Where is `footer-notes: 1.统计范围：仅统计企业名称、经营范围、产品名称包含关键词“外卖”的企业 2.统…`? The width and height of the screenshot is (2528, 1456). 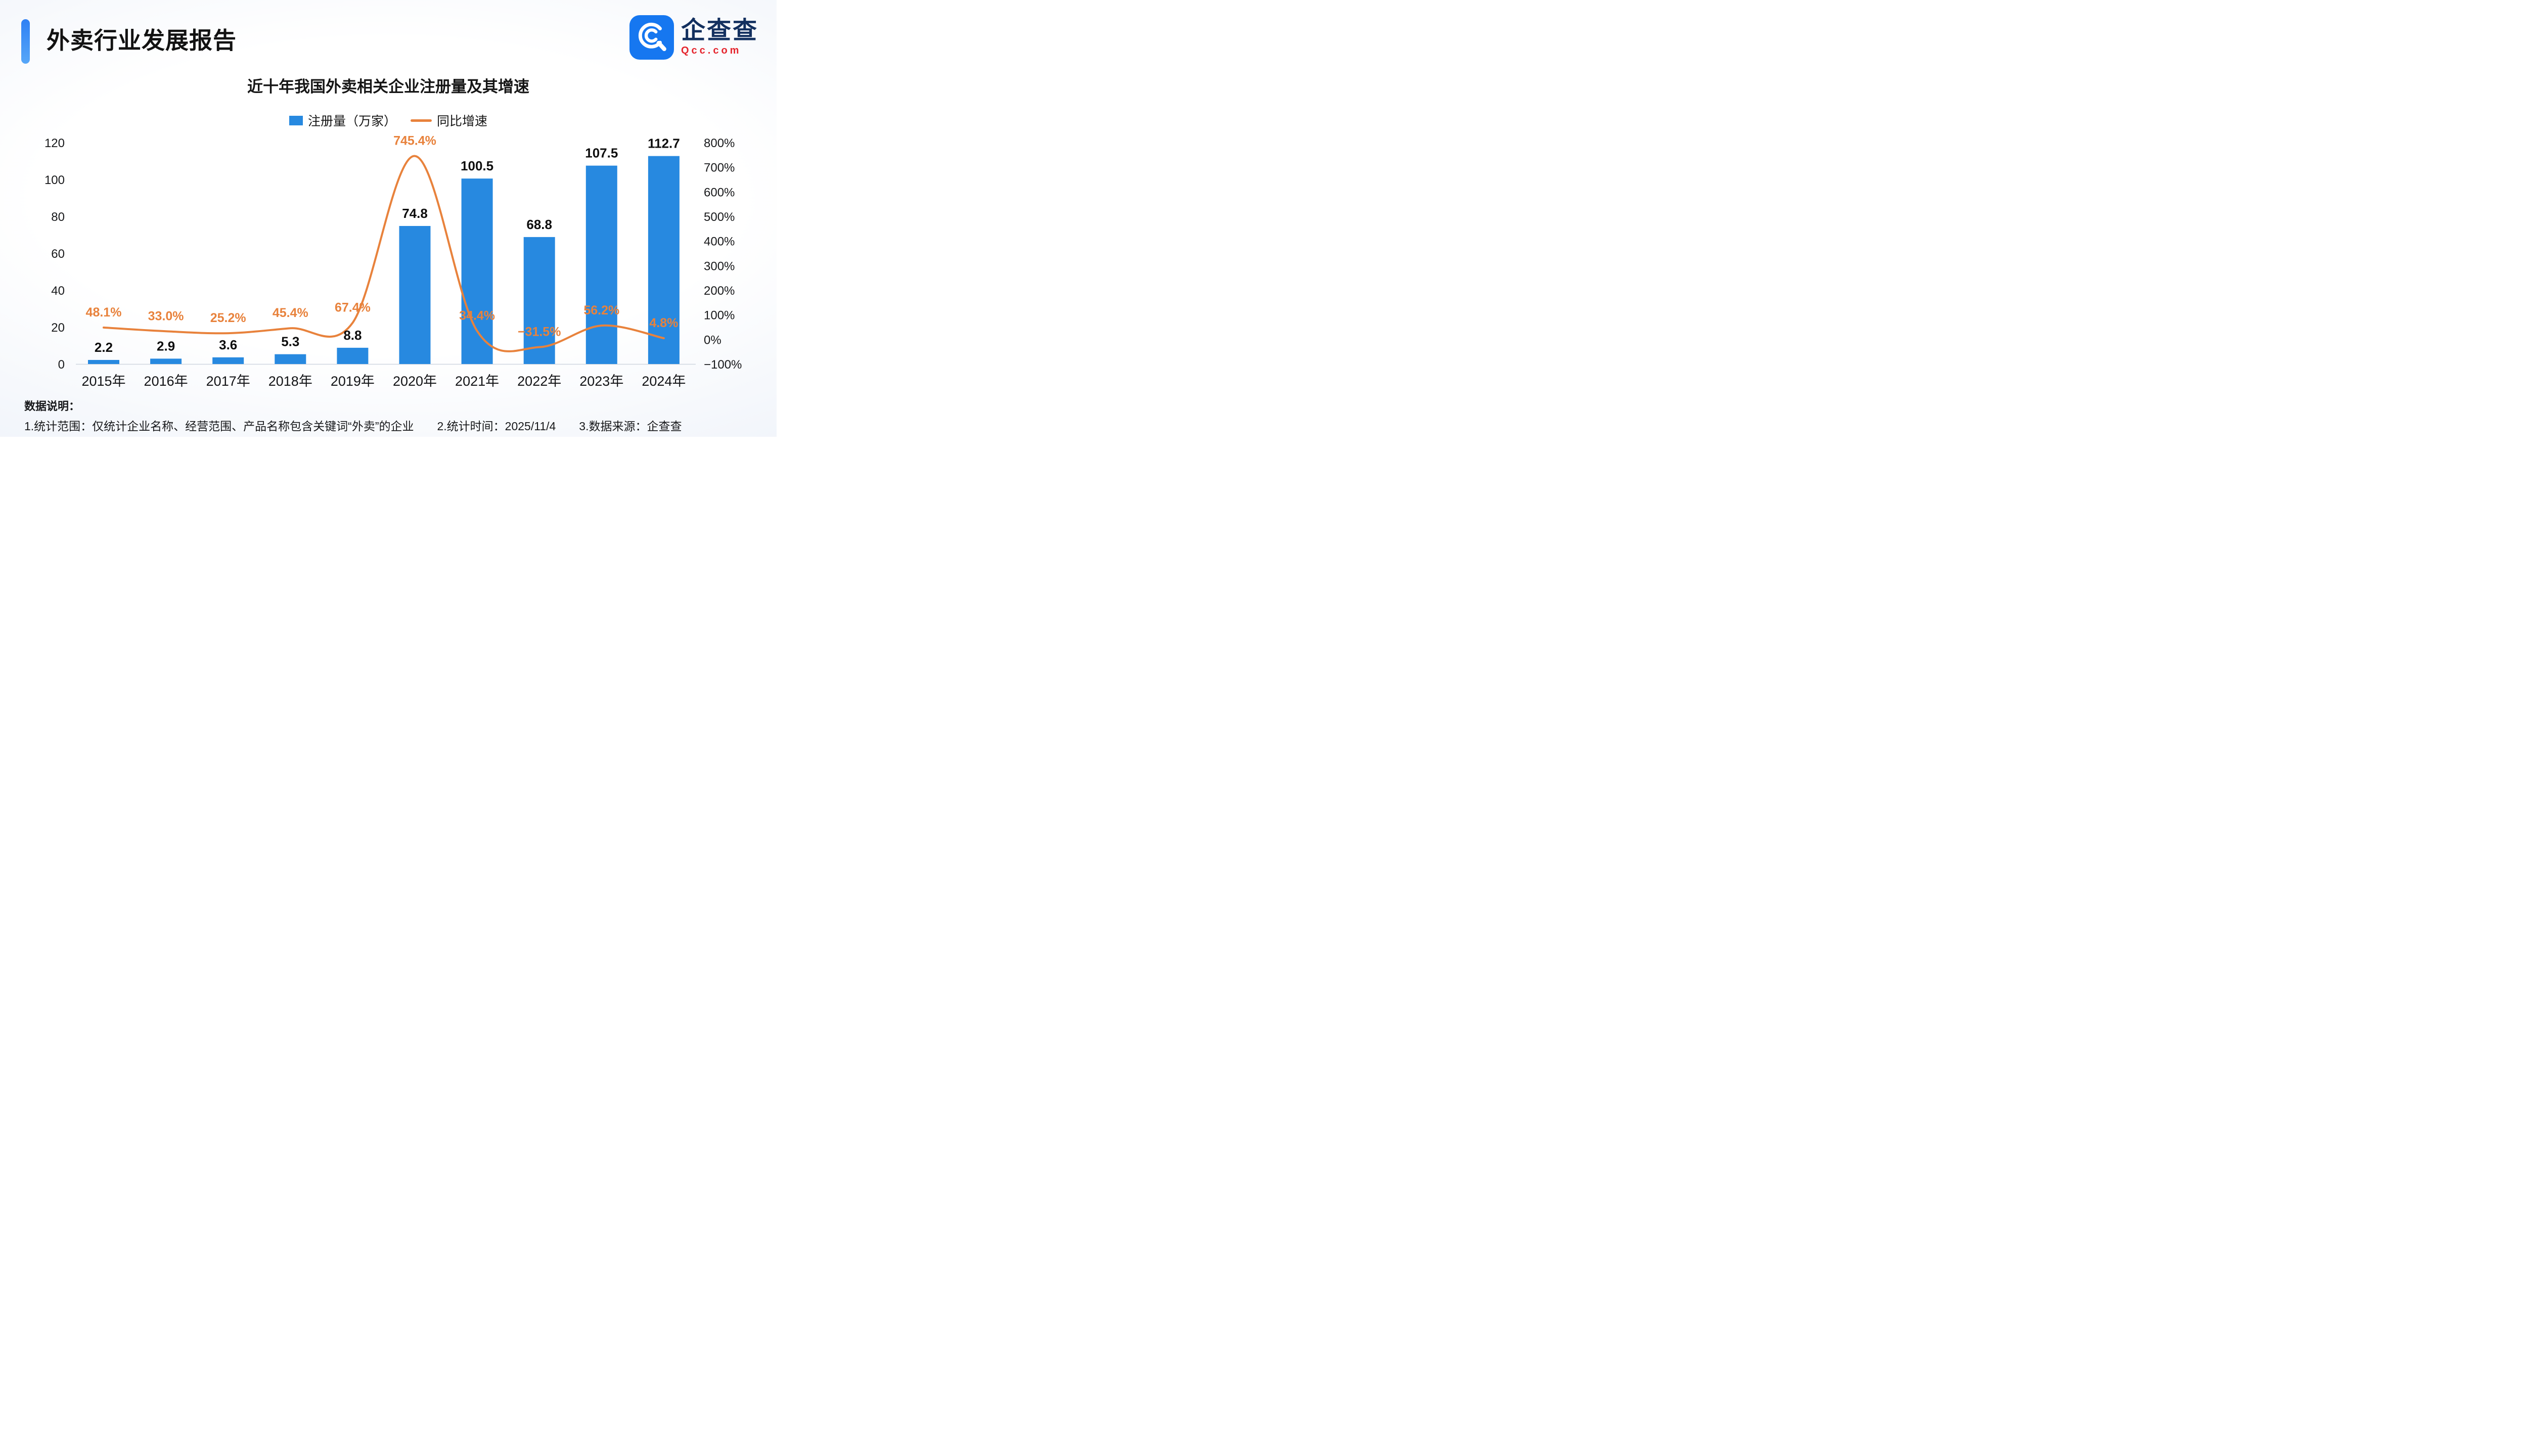 footer-notes: 1.统计范围：仅统计企业名称、经营范围、产品名称包含关键词“外卖”的企业 2.统… is located at coordinates (353, 425).